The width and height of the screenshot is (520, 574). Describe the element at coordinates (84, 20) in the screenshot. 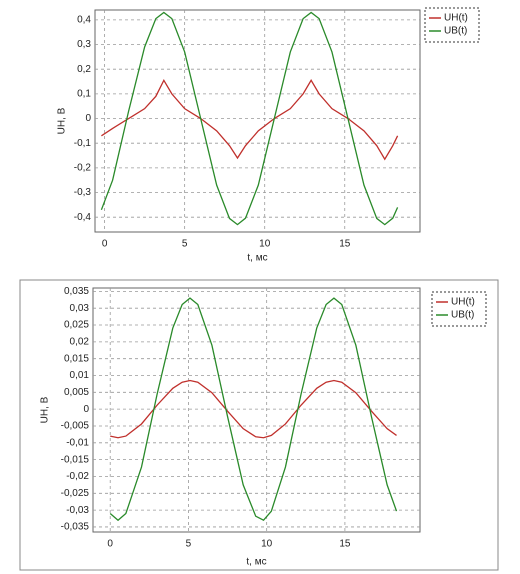

I see `y-tick-label: 0,4` at that location.